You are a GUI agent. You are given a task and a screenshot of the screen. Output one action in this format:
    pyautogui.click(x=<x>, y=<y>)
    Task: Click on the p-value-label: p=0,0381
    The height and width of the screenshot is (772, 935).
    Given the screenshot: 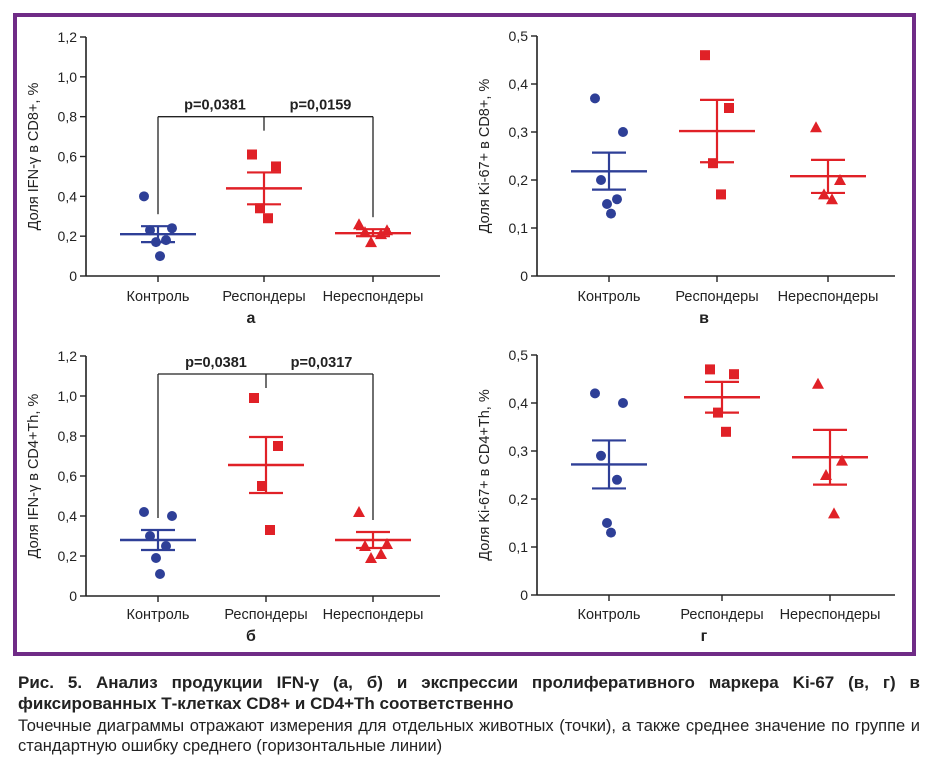 What is the action you would take?
    pyautogui.click(x=216, y=363)
    